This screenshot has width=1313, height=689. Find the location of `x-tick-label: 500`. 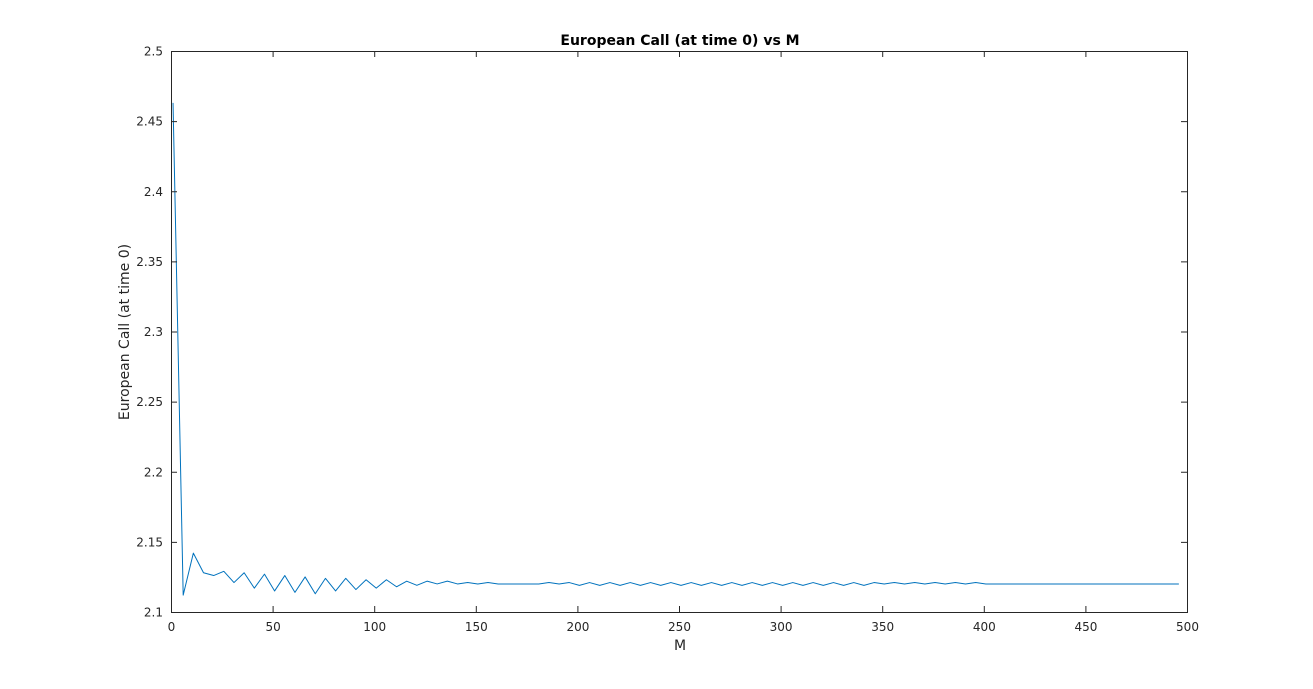

x-tick-label: 500 is located at coordinates (1187, 627).